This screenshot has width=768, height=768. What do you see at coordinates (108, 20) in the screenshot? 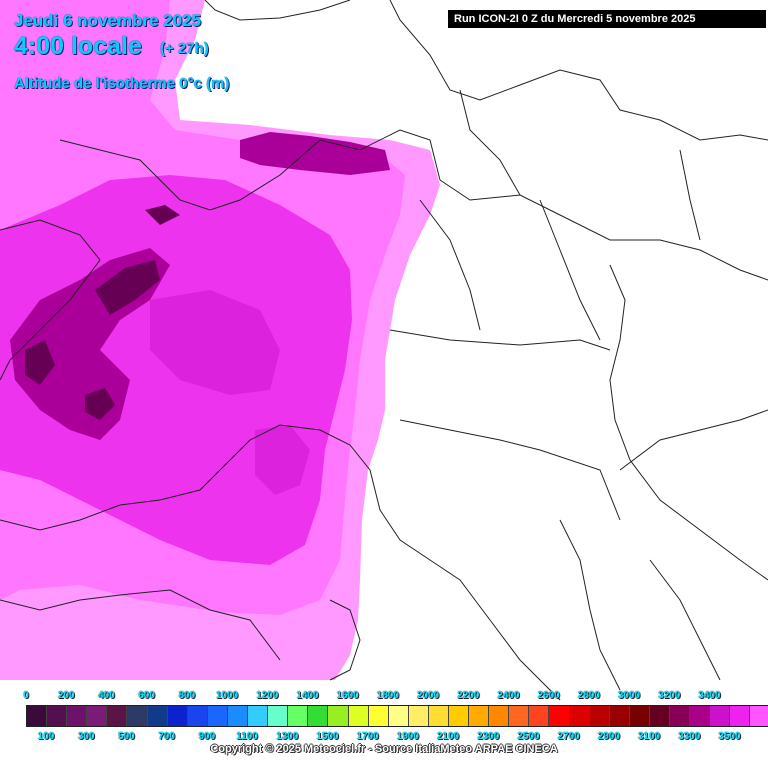
I see `forecast-date: Jeudi 6 novembre 2025` at bounding box center [108, 20].